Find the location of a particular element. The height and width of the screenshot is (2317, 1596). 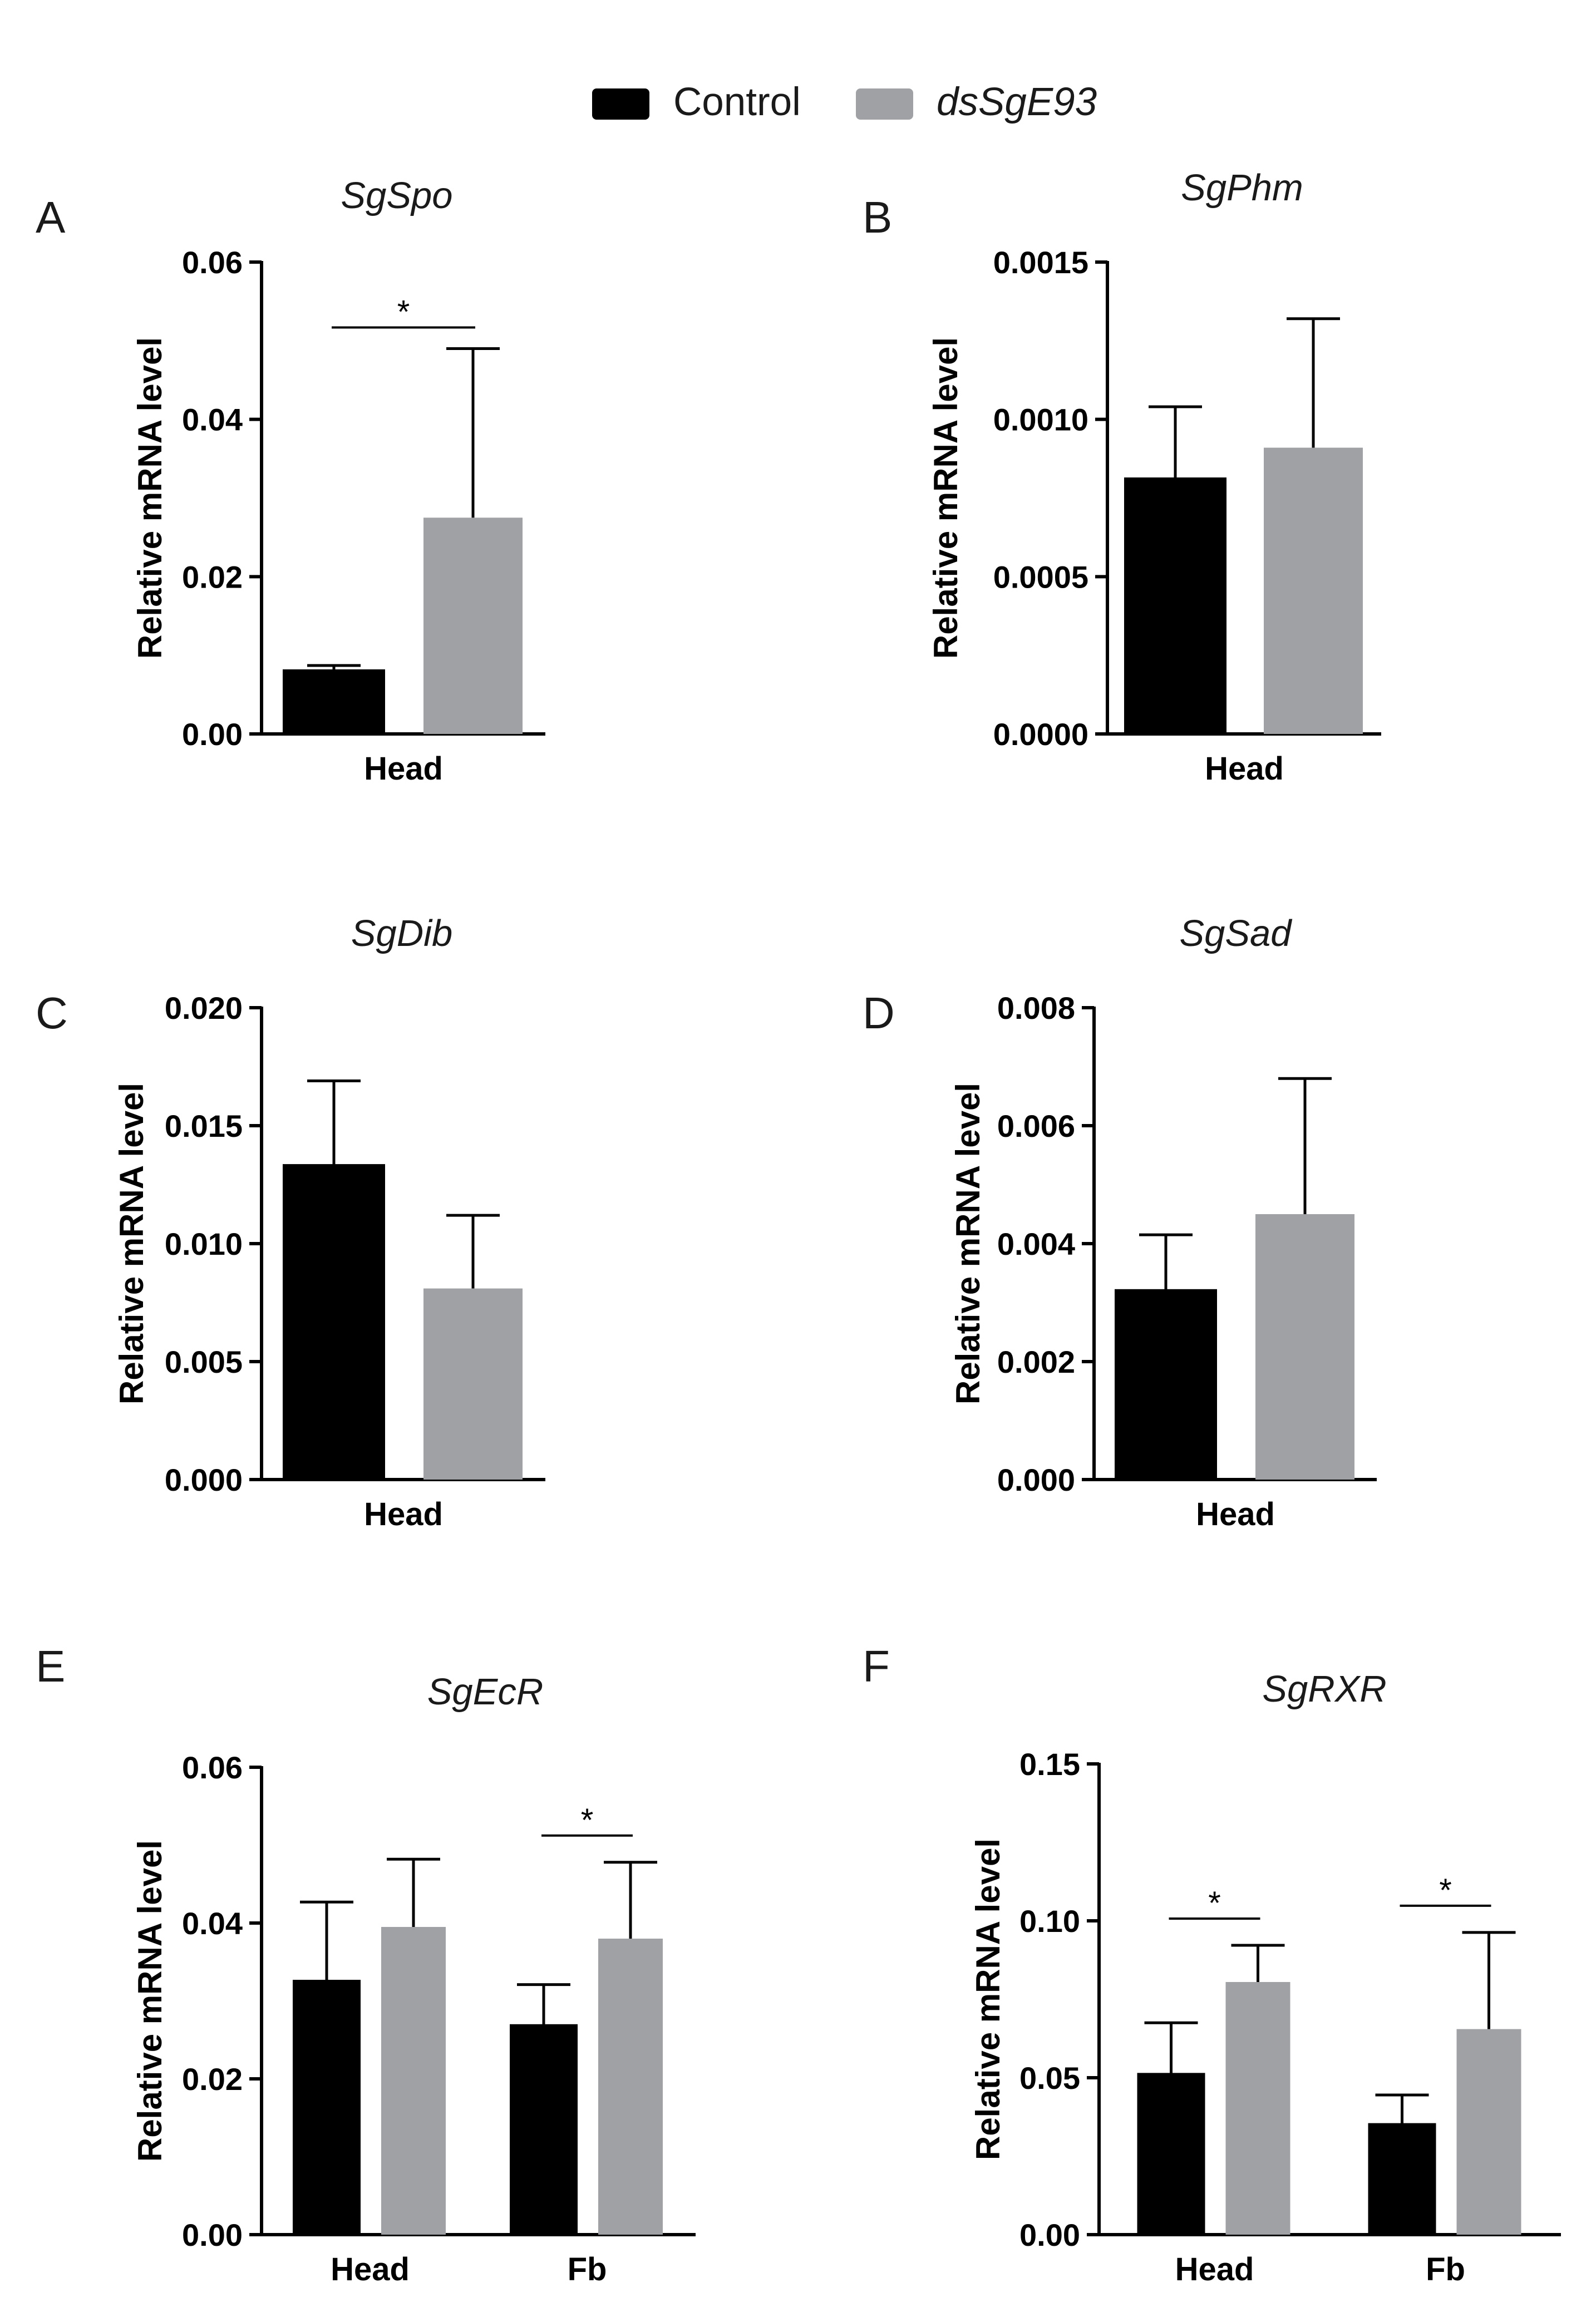

y-tick-label-b: 0.0015 is located at coordinates (1040, 262).